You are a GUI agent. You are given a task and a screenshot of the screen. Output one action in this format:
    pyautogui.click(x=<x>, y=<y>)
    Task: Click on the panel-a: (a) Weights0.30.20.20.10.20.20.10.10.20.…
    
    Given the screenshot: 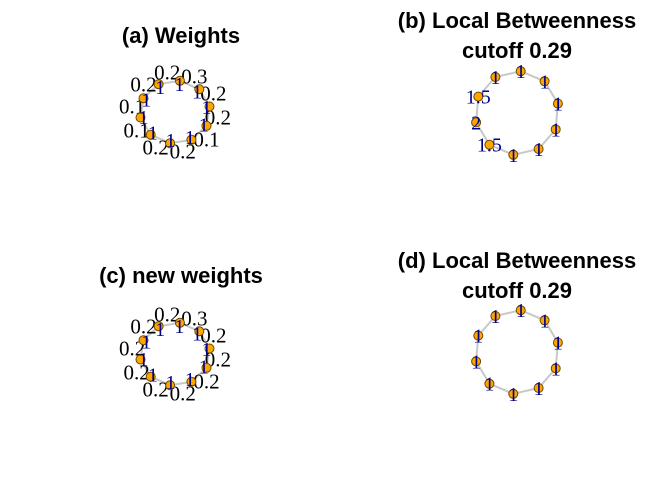 What is the action you would take?
    pyautogui.click(x=179, y=93)
    